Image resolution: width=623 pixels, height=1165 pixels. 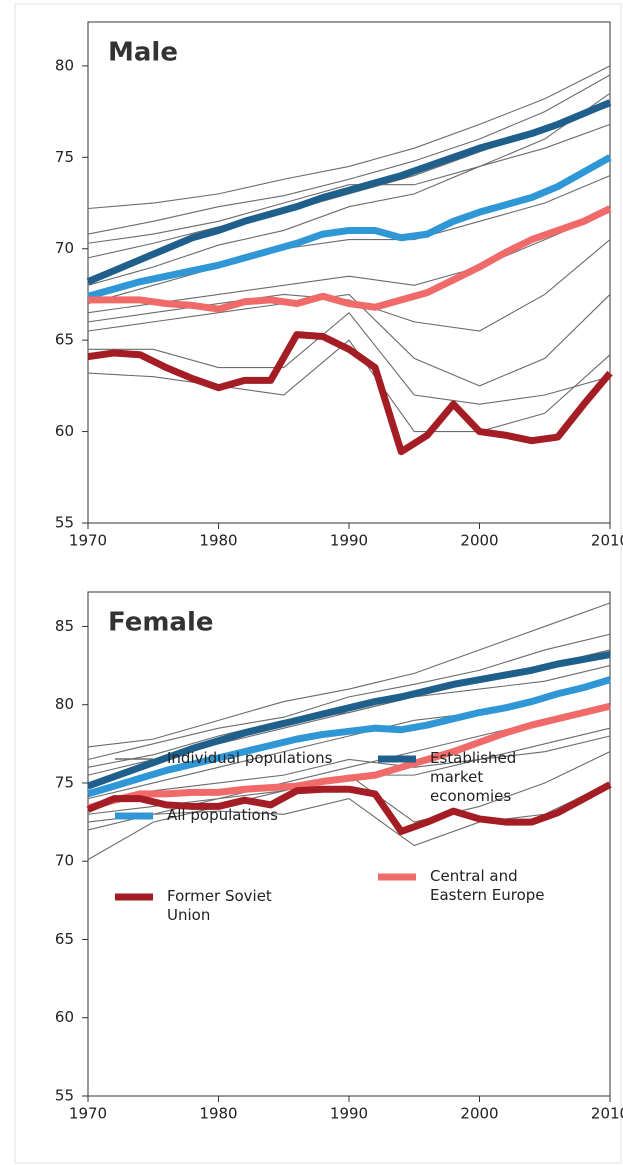 What do you see at coordinates (487, 885) in the screenshot?
I see `legend-label: Central and Eastern Europe` at bounding box center [487, 885].